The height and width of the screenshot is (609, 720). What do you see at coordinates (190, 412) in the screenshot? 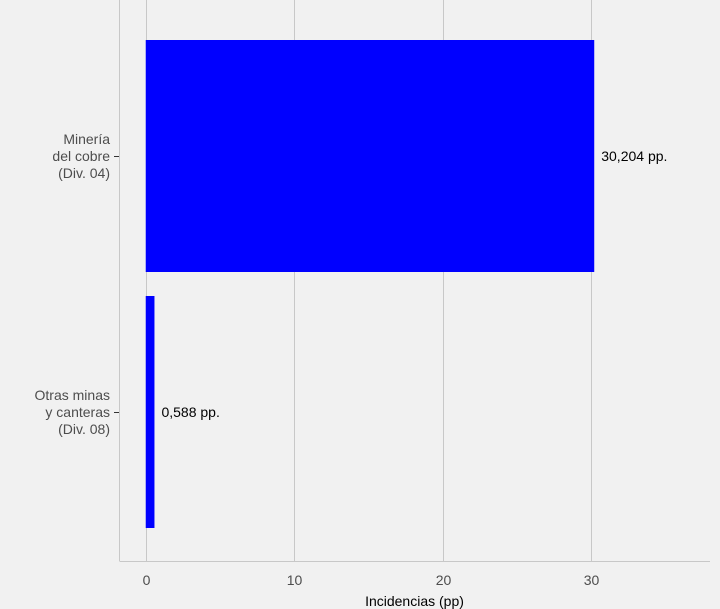
I see `bar-value-label: 0,588 pp.` at bounding box center [190, 412].